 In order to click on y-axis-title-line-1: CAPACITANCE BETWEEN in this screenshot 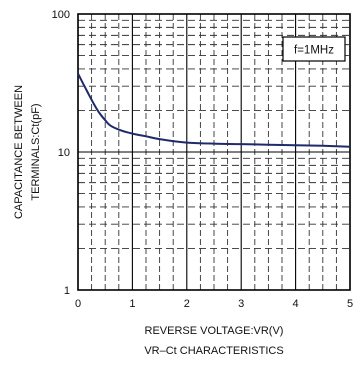, I will do `click(19, 152)`.